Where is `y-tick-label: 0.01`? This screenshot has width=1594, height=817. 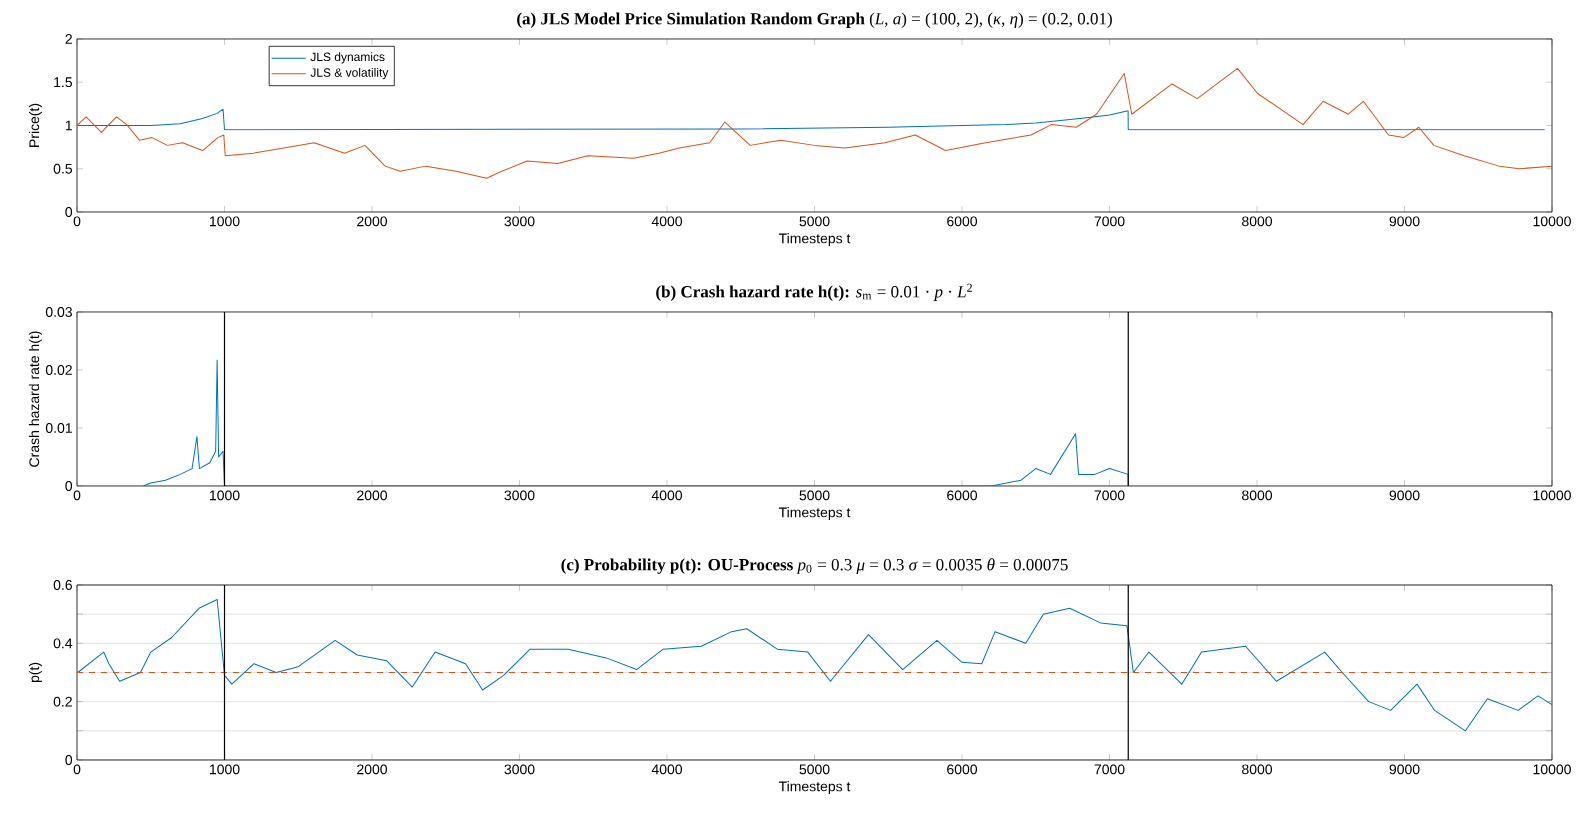
y-tick-label: 0.01 is located at coordinates (58, 428).